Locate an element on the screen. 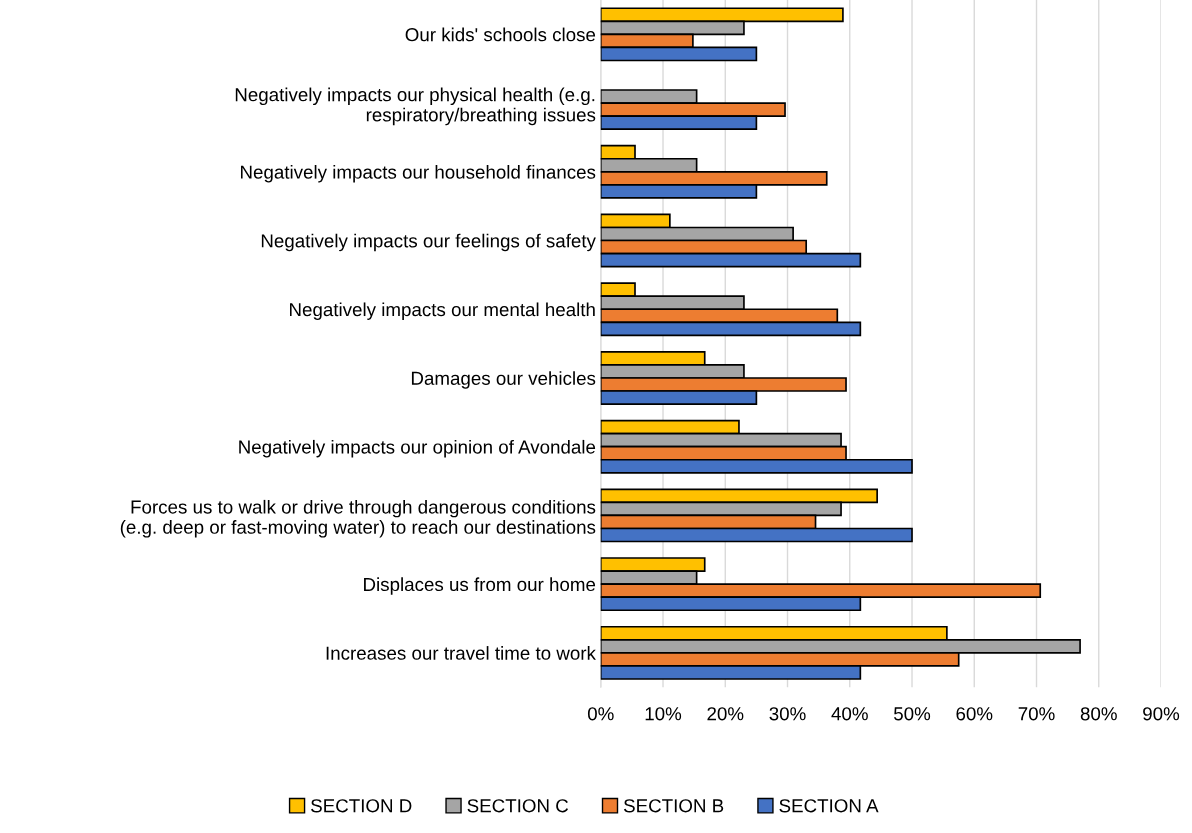 Image resolution: width=1192 pixels, height=833 pixels. y-tick-label: Negatively impacts our opinion of Avondale is located at coordinates (417, 448).